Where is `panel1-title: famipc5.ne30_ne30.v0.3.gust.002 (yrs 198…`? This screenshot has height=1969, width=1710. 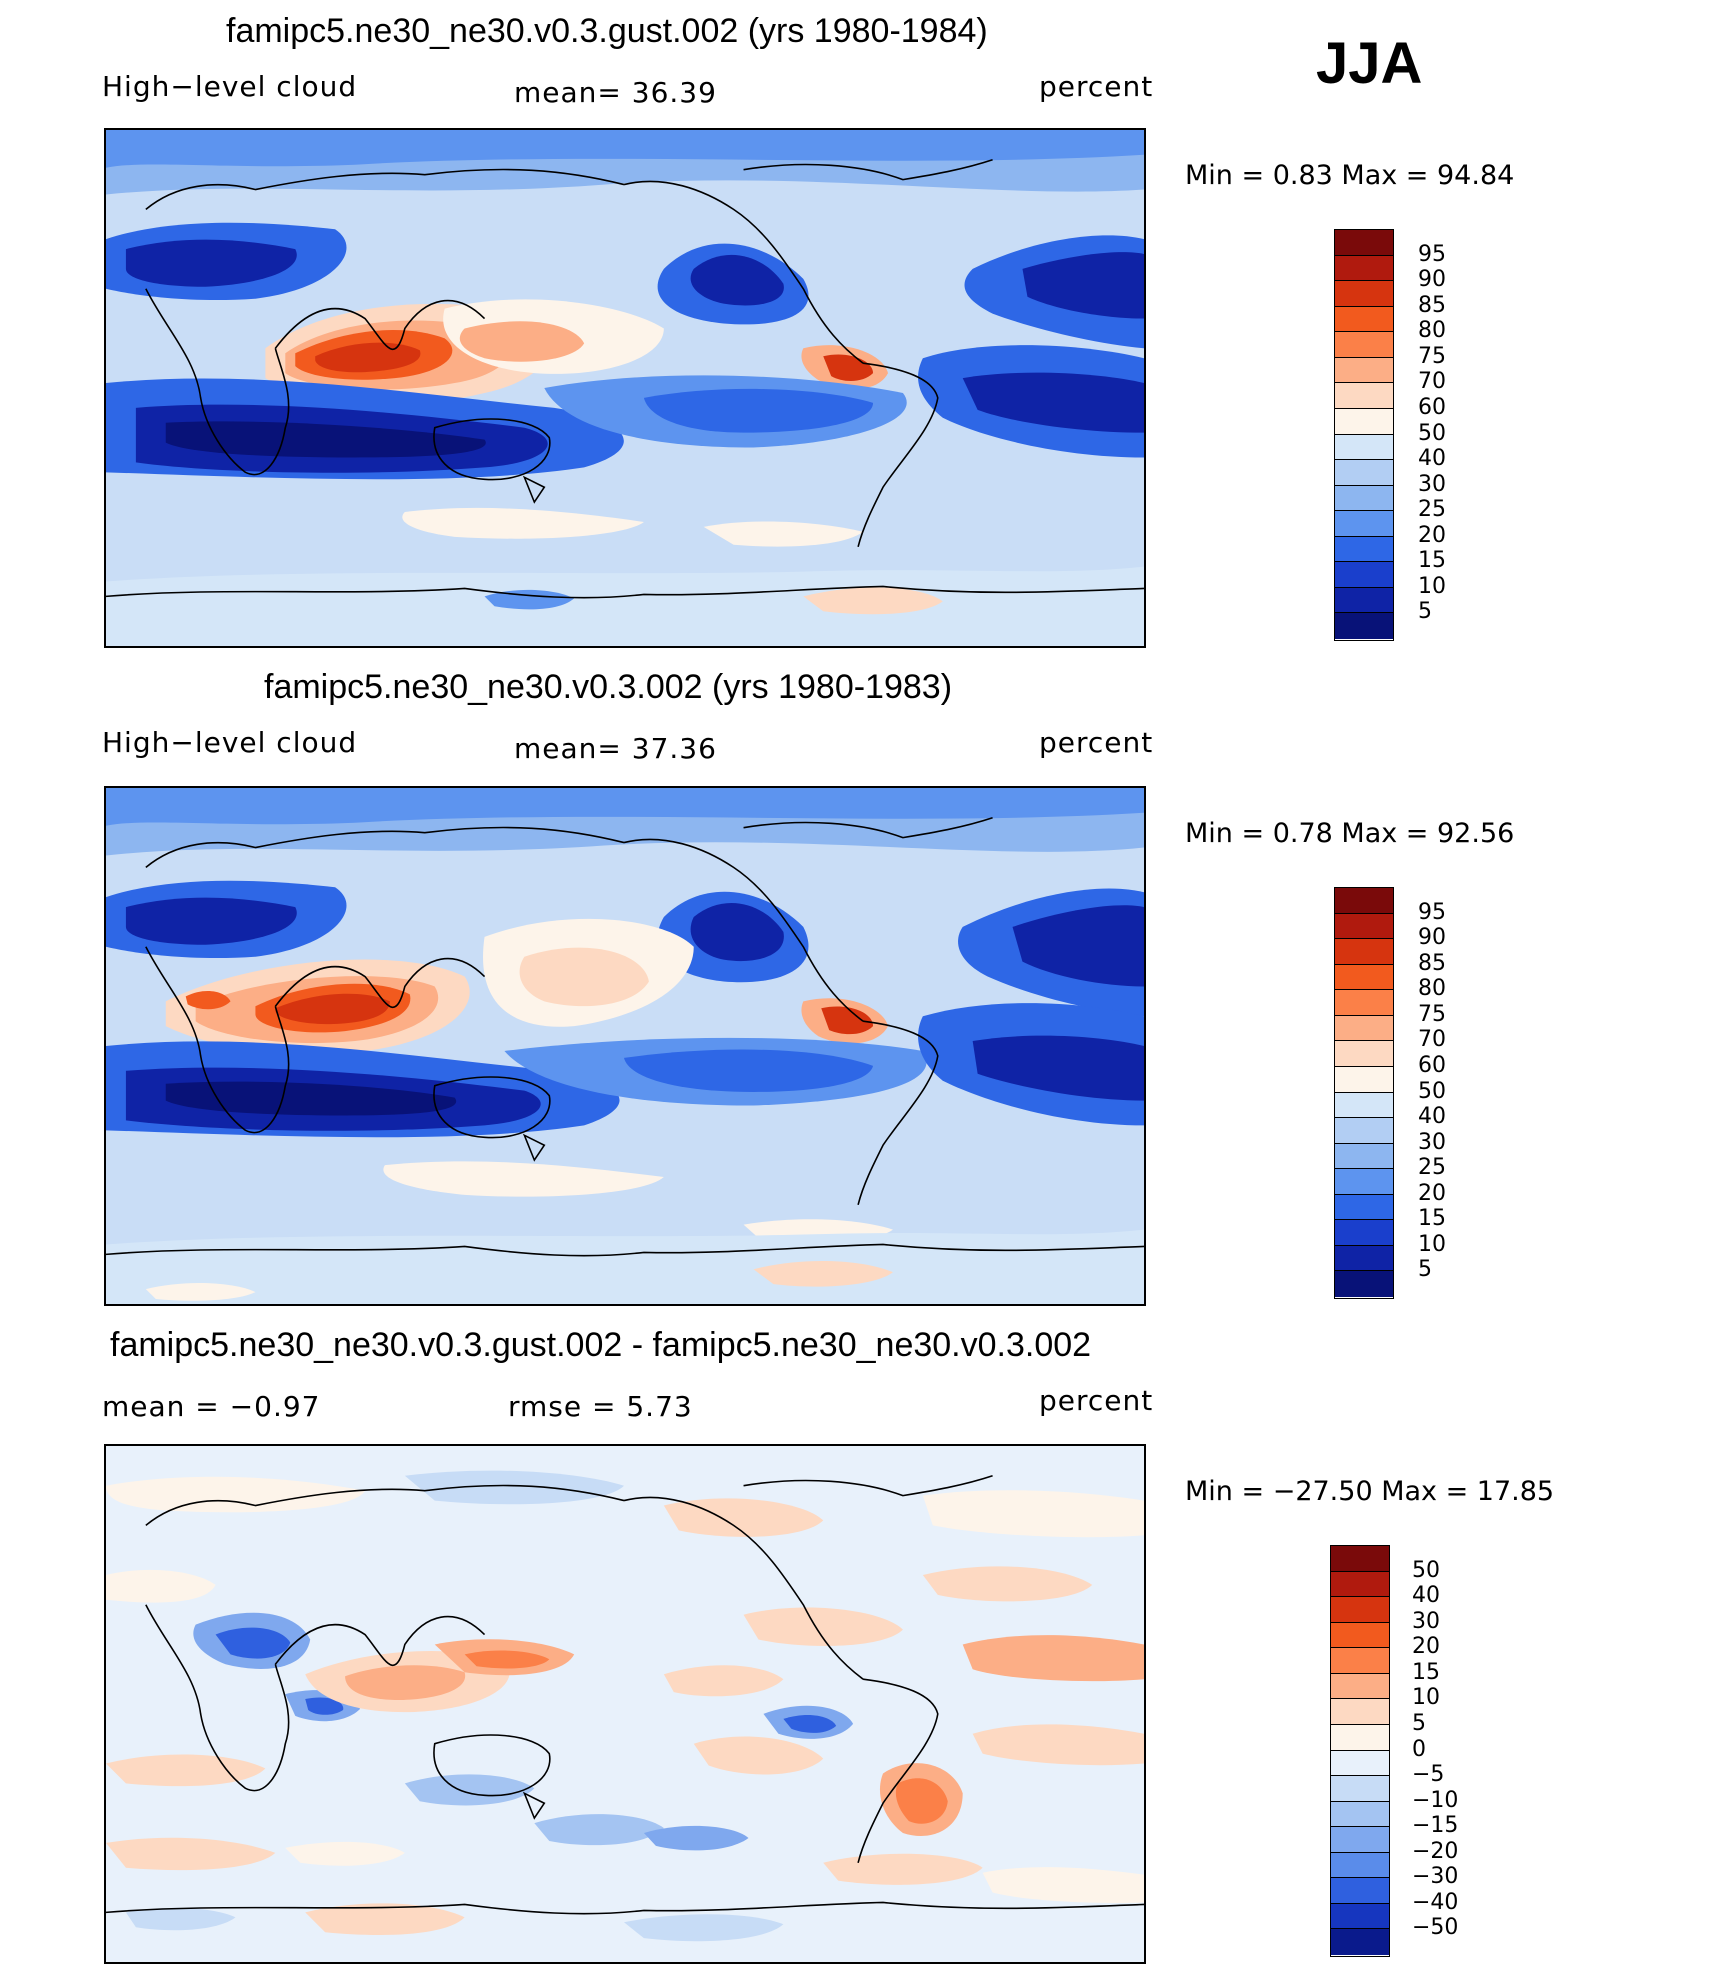
panel1-title: famipc5.ne30_ne30.v0.3.gust.002 (yrs 198… is located at coordinates (607, 31).